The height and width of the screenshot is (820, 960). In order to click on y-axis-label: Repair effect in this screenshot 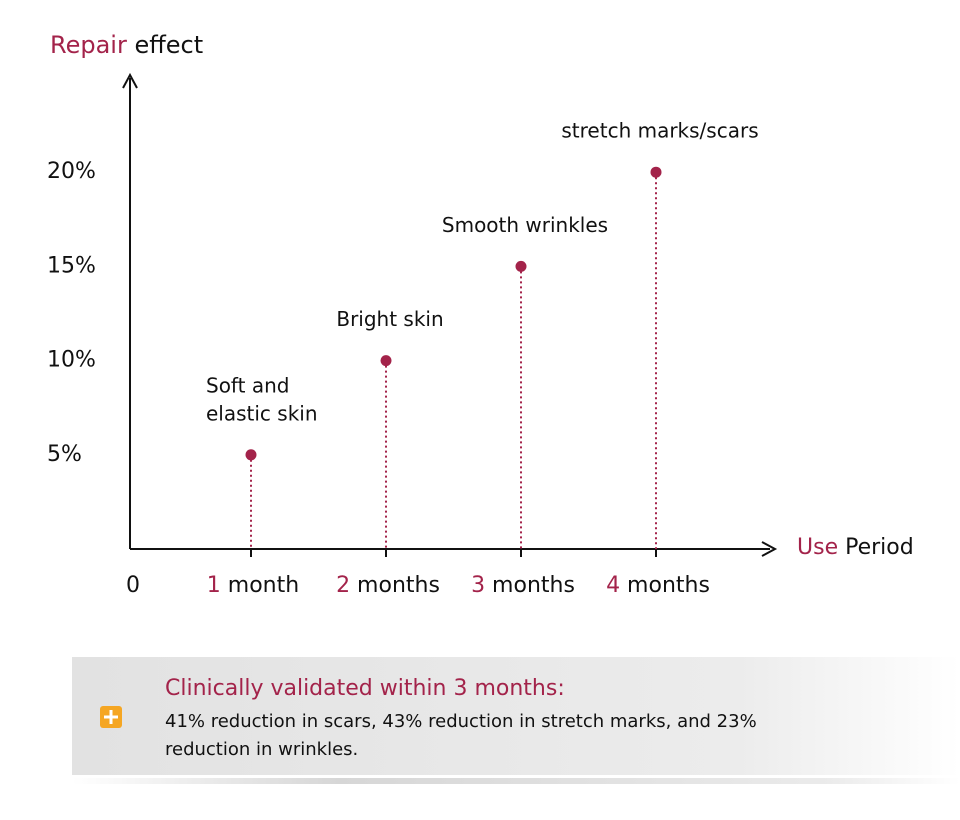, I will do `click(126, 45)`.